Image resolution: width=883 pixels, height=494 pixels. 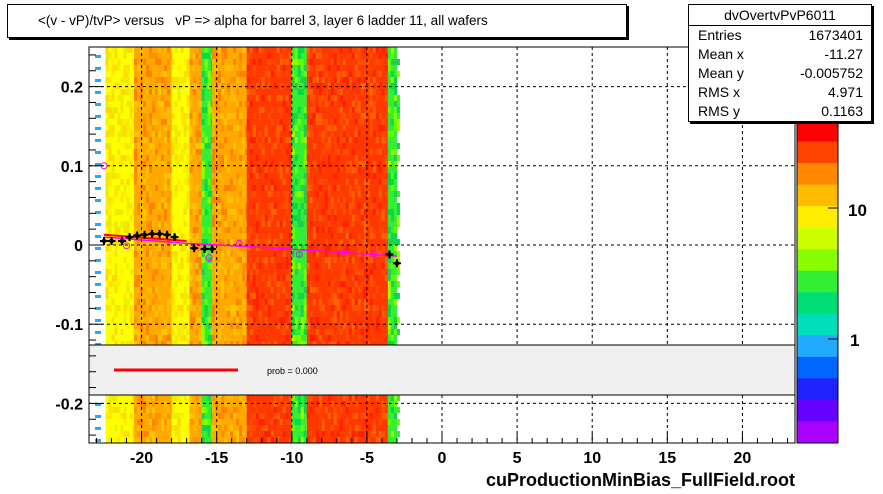 I want to click on edge-cell, so click(x=98, y=188).